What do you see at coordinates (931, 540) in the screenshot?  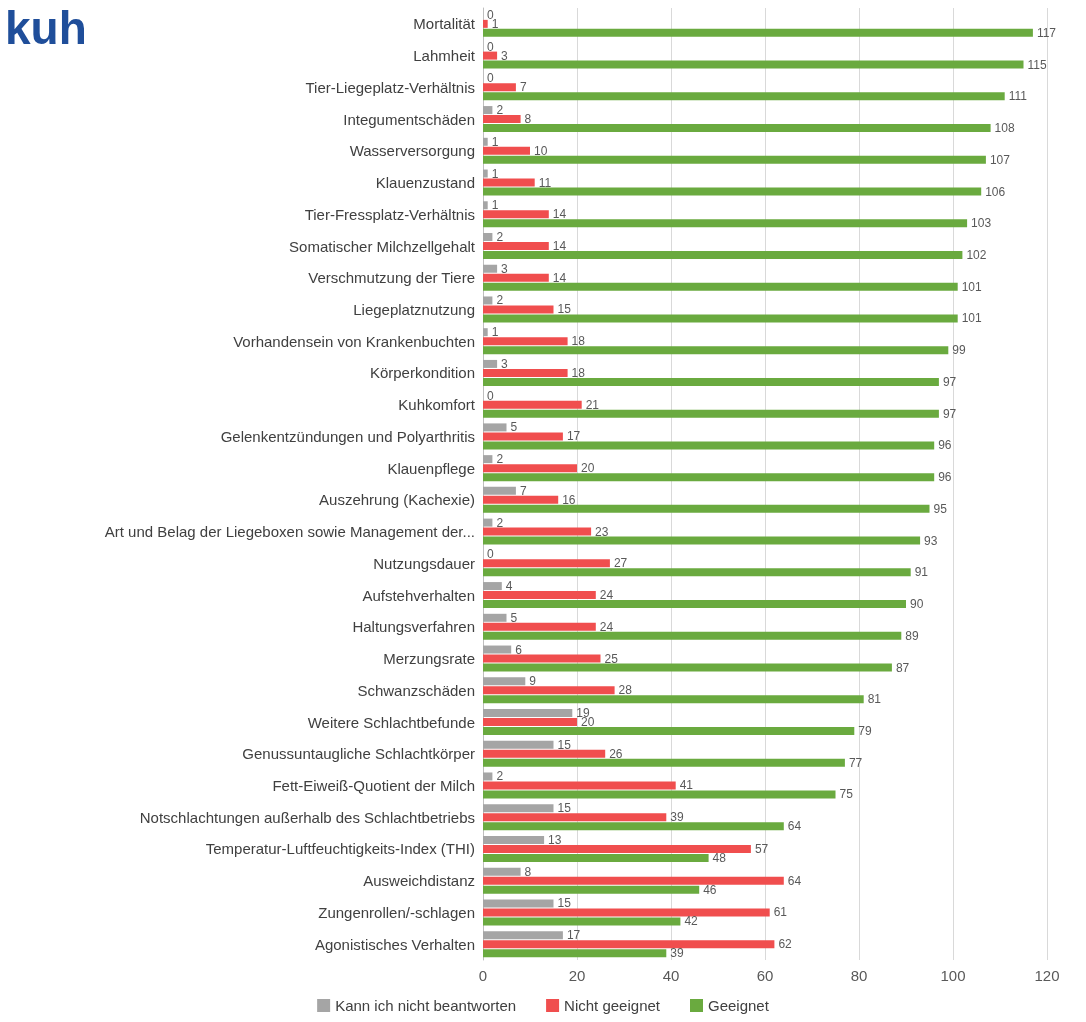 I see `data-label: 93` at bounding box center [931, 540].